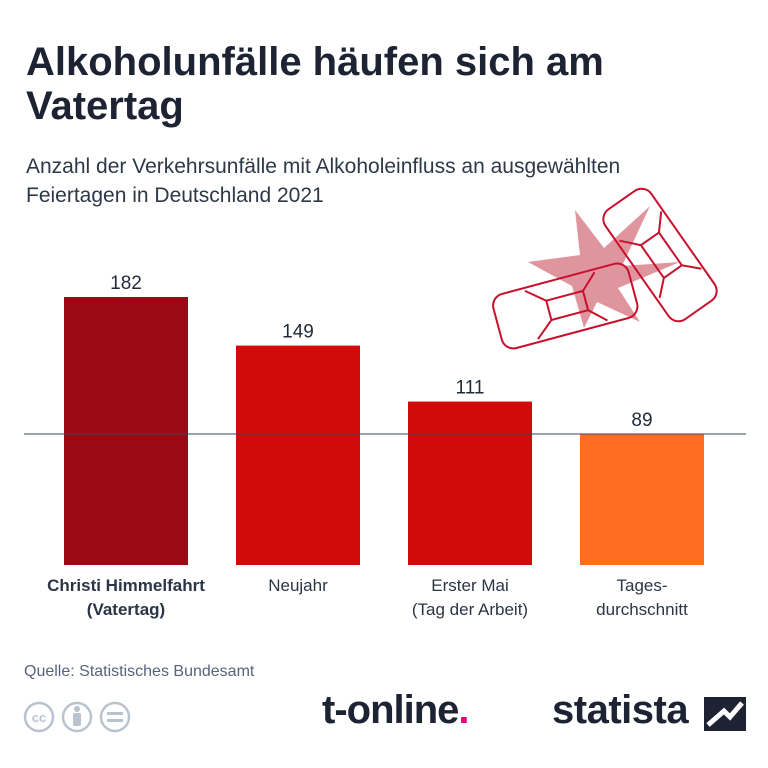 This screenshot has width=768, height=768. What do you see at coordinates (470, 388) in the screenshot?
I see `value-label-2: 111` at bounding box center [470, 388].